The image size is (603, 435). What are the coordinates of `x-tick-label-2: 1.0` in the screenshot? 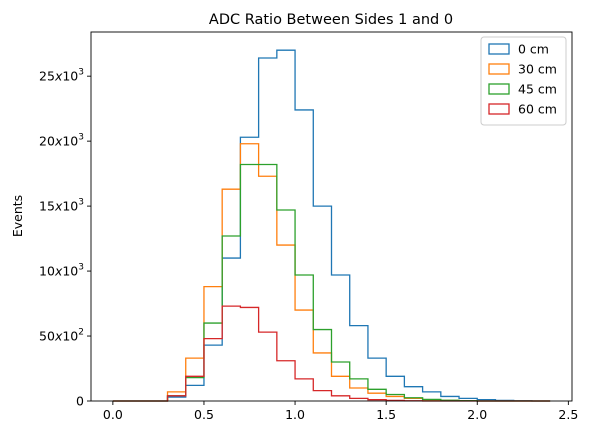 It's located at (295, 414).